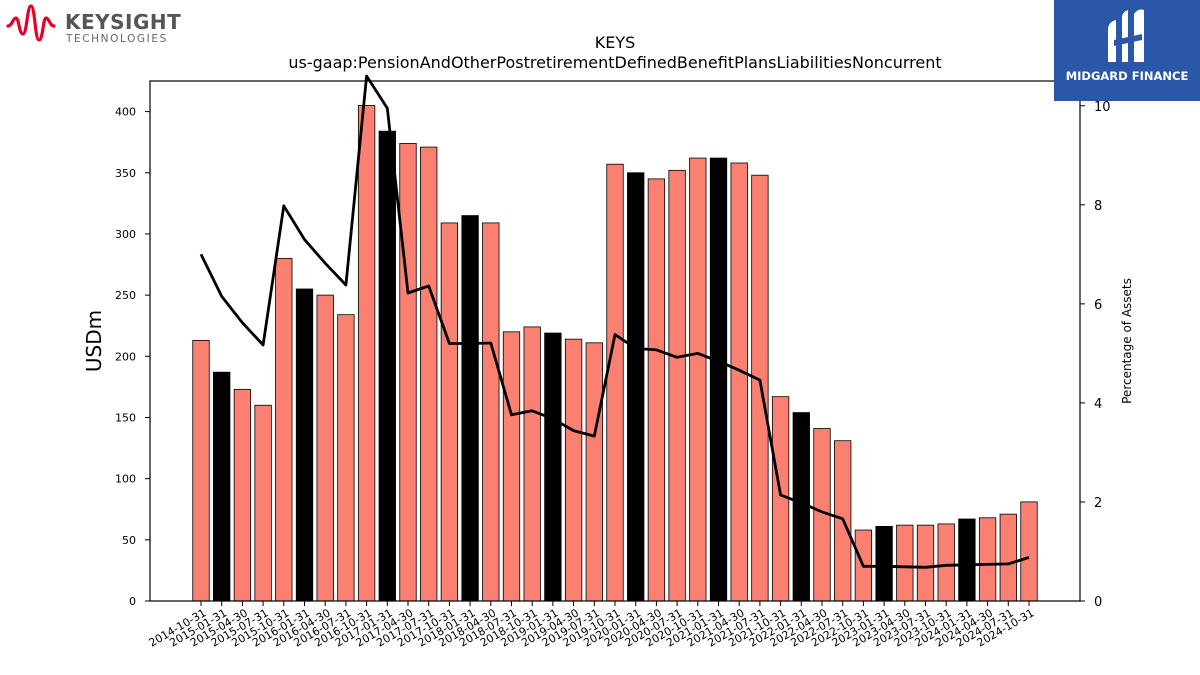 This screenshot has height=675, width=1200. Describe the element at coordinates (1098, 206) in the screenshot. I see `y2-tick-label: 8` at that location.